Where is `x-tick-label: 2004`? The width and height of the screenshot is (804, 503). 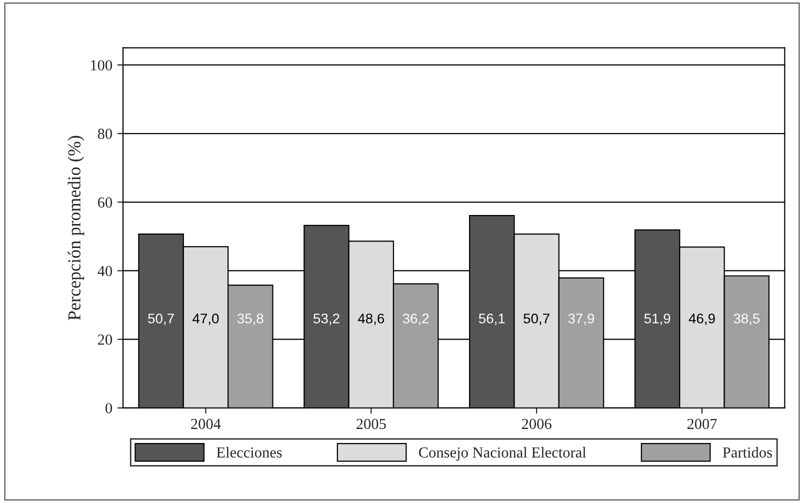 x-tick-label: 2004 is located at coordinates (206, 424).